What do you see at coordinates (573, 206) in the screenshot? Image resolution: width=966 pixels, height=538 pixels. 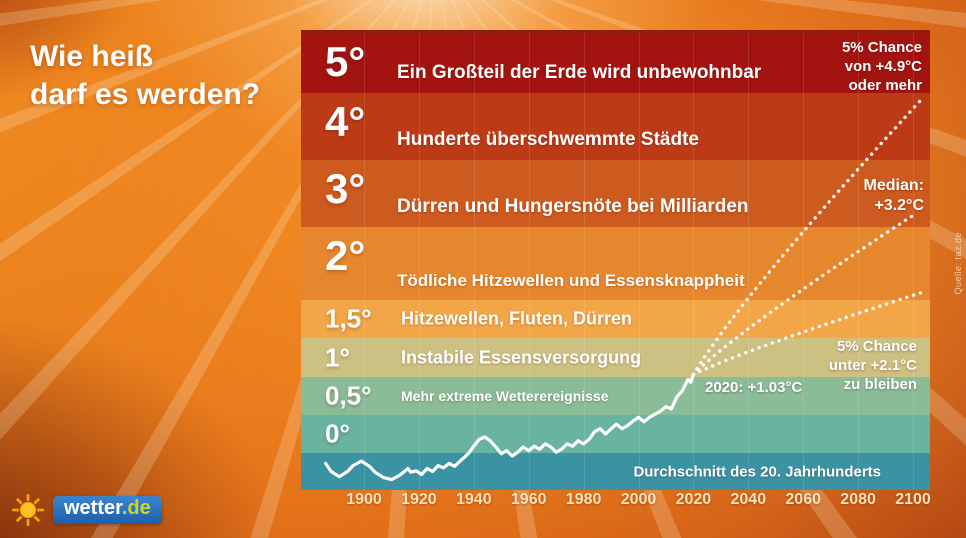 I see `band-description: Dürren und Hungersnöte bei Milliarden` at bounding box center [573, 206].